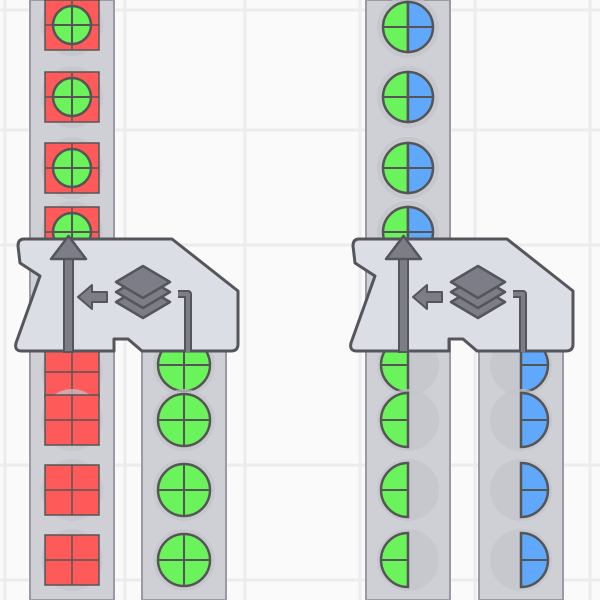  I want to click on cutter-machine-right, so click(462, 293).